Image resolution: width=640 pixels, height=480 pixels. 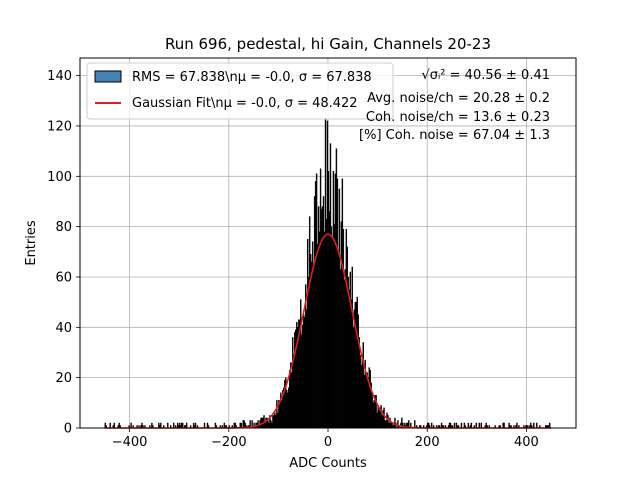 I want to click on legend-histogram-label: RMS = 67.838\nμ = -0.0, σ = 67.838, so click(x=252, y=77).